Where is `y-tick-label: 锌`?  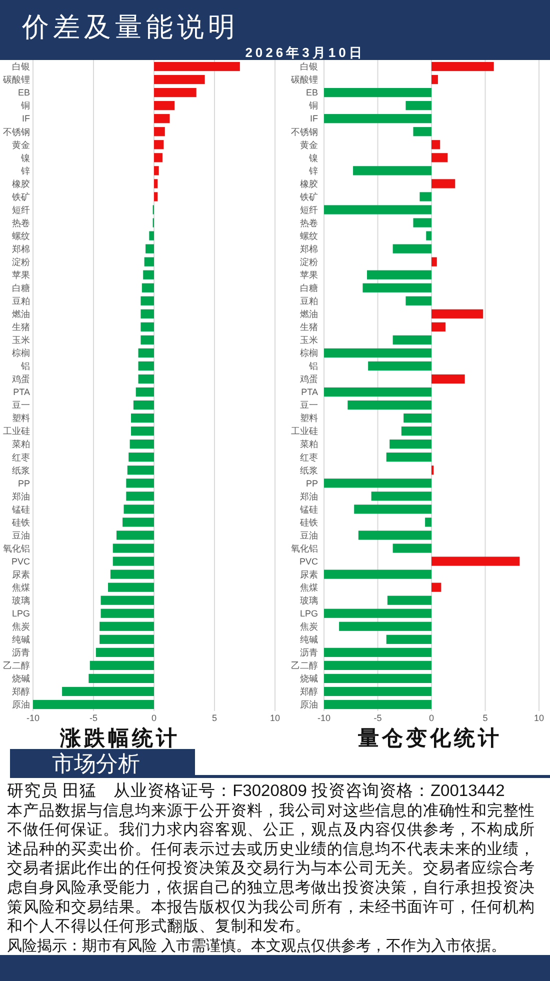
y-tick-label: 锌 is located at coordinates (313, 171).